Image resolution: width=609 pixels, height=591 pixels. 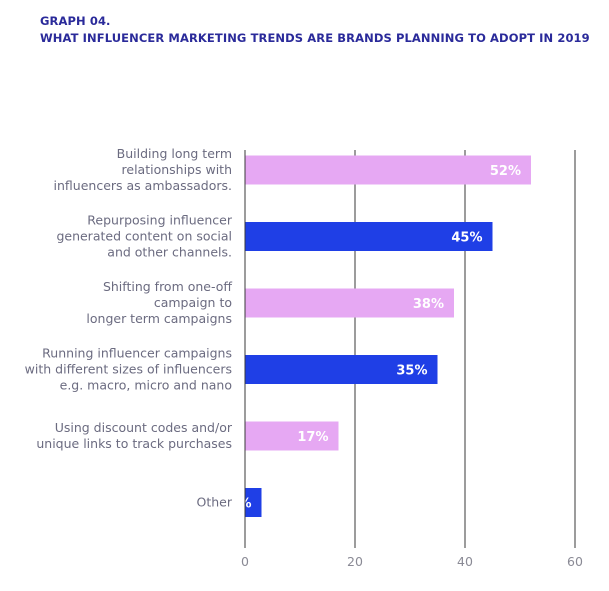 I want to click on bar-value-label-5: 17%, so click(x=312, y=437).